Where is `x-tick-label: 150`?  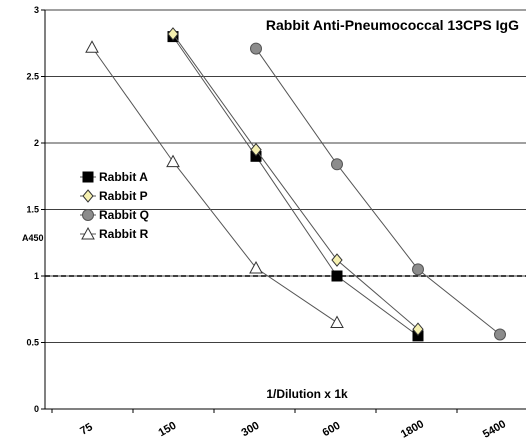 x-tick-label: 150 is located at coordinates (168, 430).